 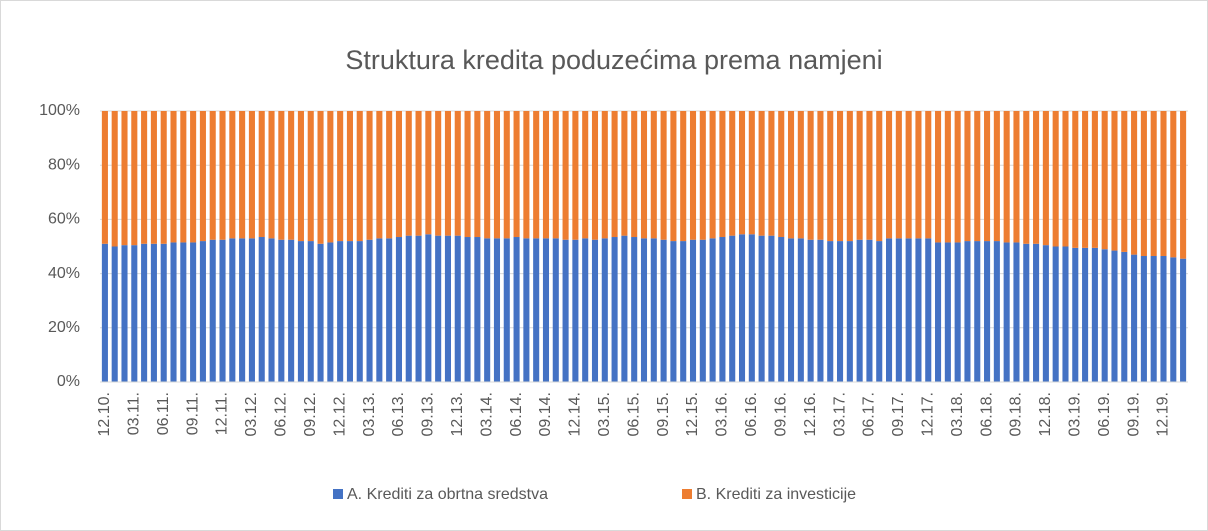 What do you see at coordinates (222, 413) in the screenshot?
I see `x-tick-label: 12.11.` at bounding box center [222, 413].